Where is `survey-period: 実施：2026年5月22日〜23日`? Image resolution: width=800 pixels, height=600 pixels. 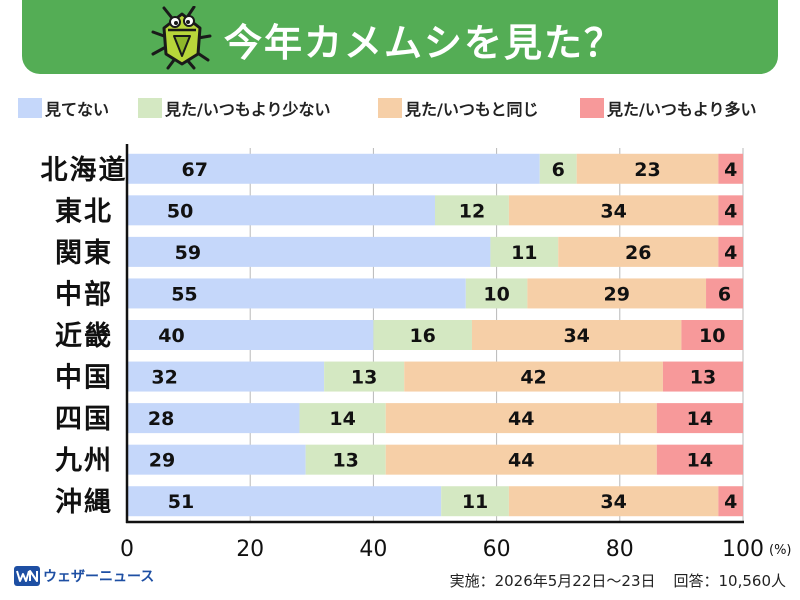
survey-period: 実施：2026年5月22日〜23日 is located at coordinates (552, 581).